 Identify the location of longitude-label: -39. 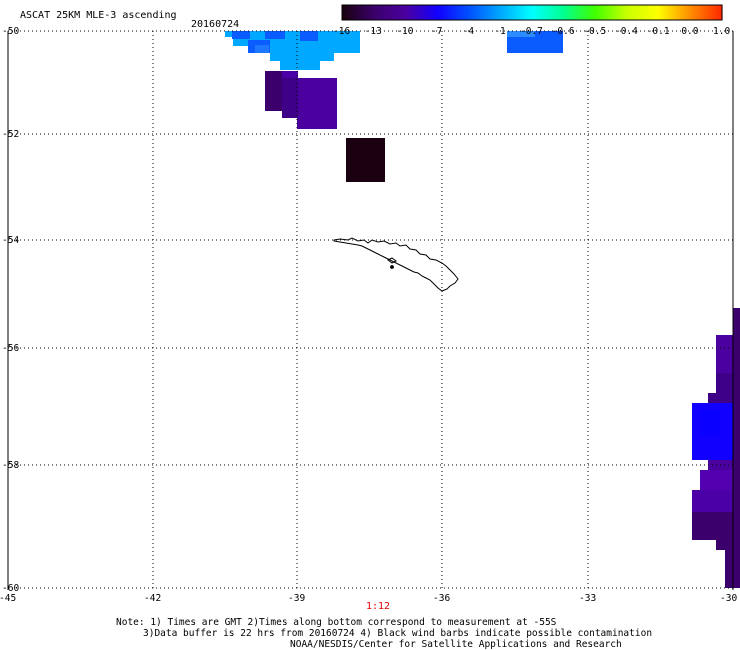
(297, 598).